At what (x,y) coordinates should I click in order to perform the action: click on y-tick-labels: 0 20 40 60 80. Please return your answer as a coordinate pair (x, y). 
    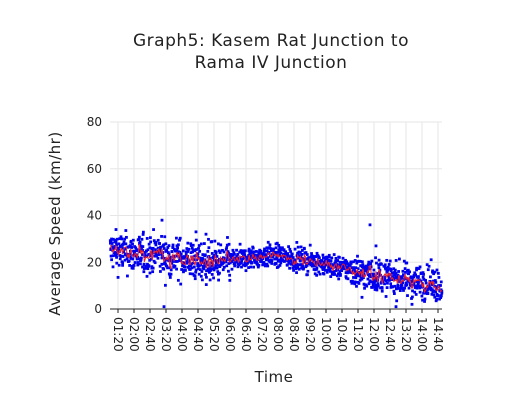
    Looking at the image, I should click on (94, 215).